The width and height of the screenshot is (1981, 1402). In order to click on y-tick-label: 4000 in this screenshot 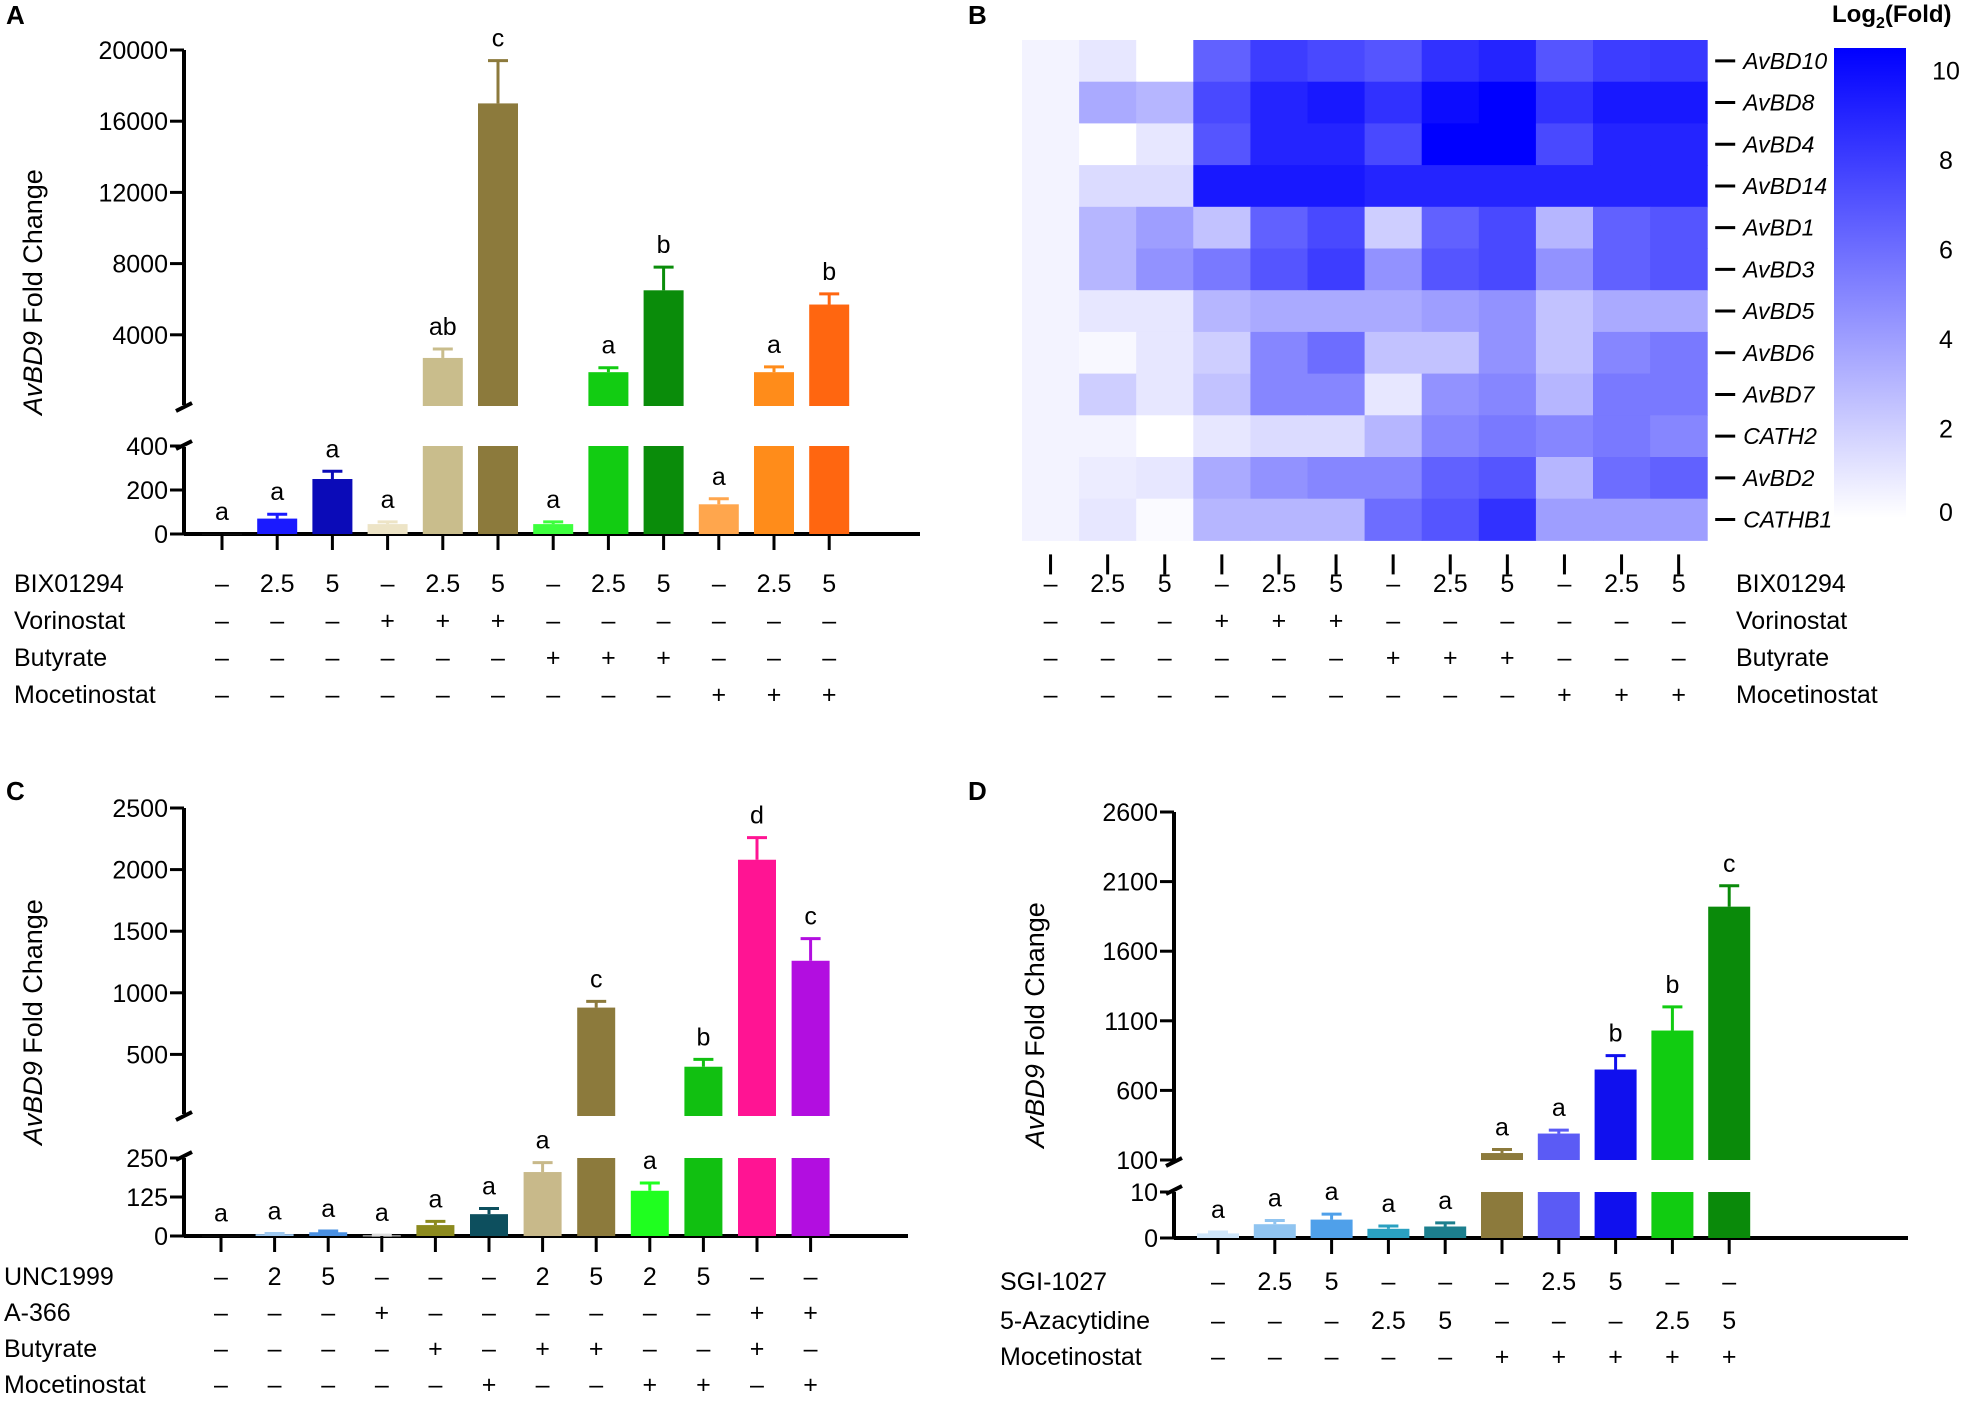, I will do `click(140, 336)`.